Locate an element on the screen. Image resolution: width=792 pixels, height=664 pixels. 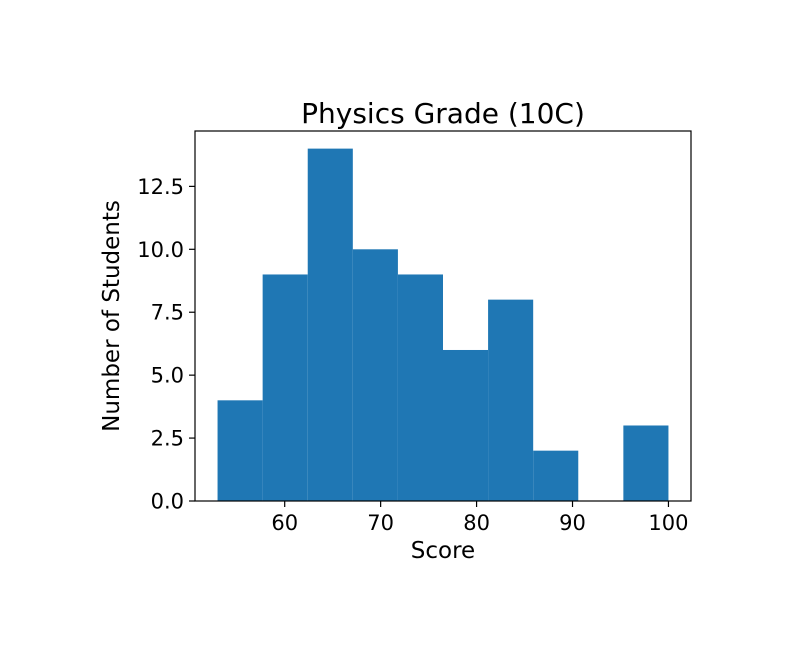
x-tick-label: 70 is located at coordinates (380, 523).